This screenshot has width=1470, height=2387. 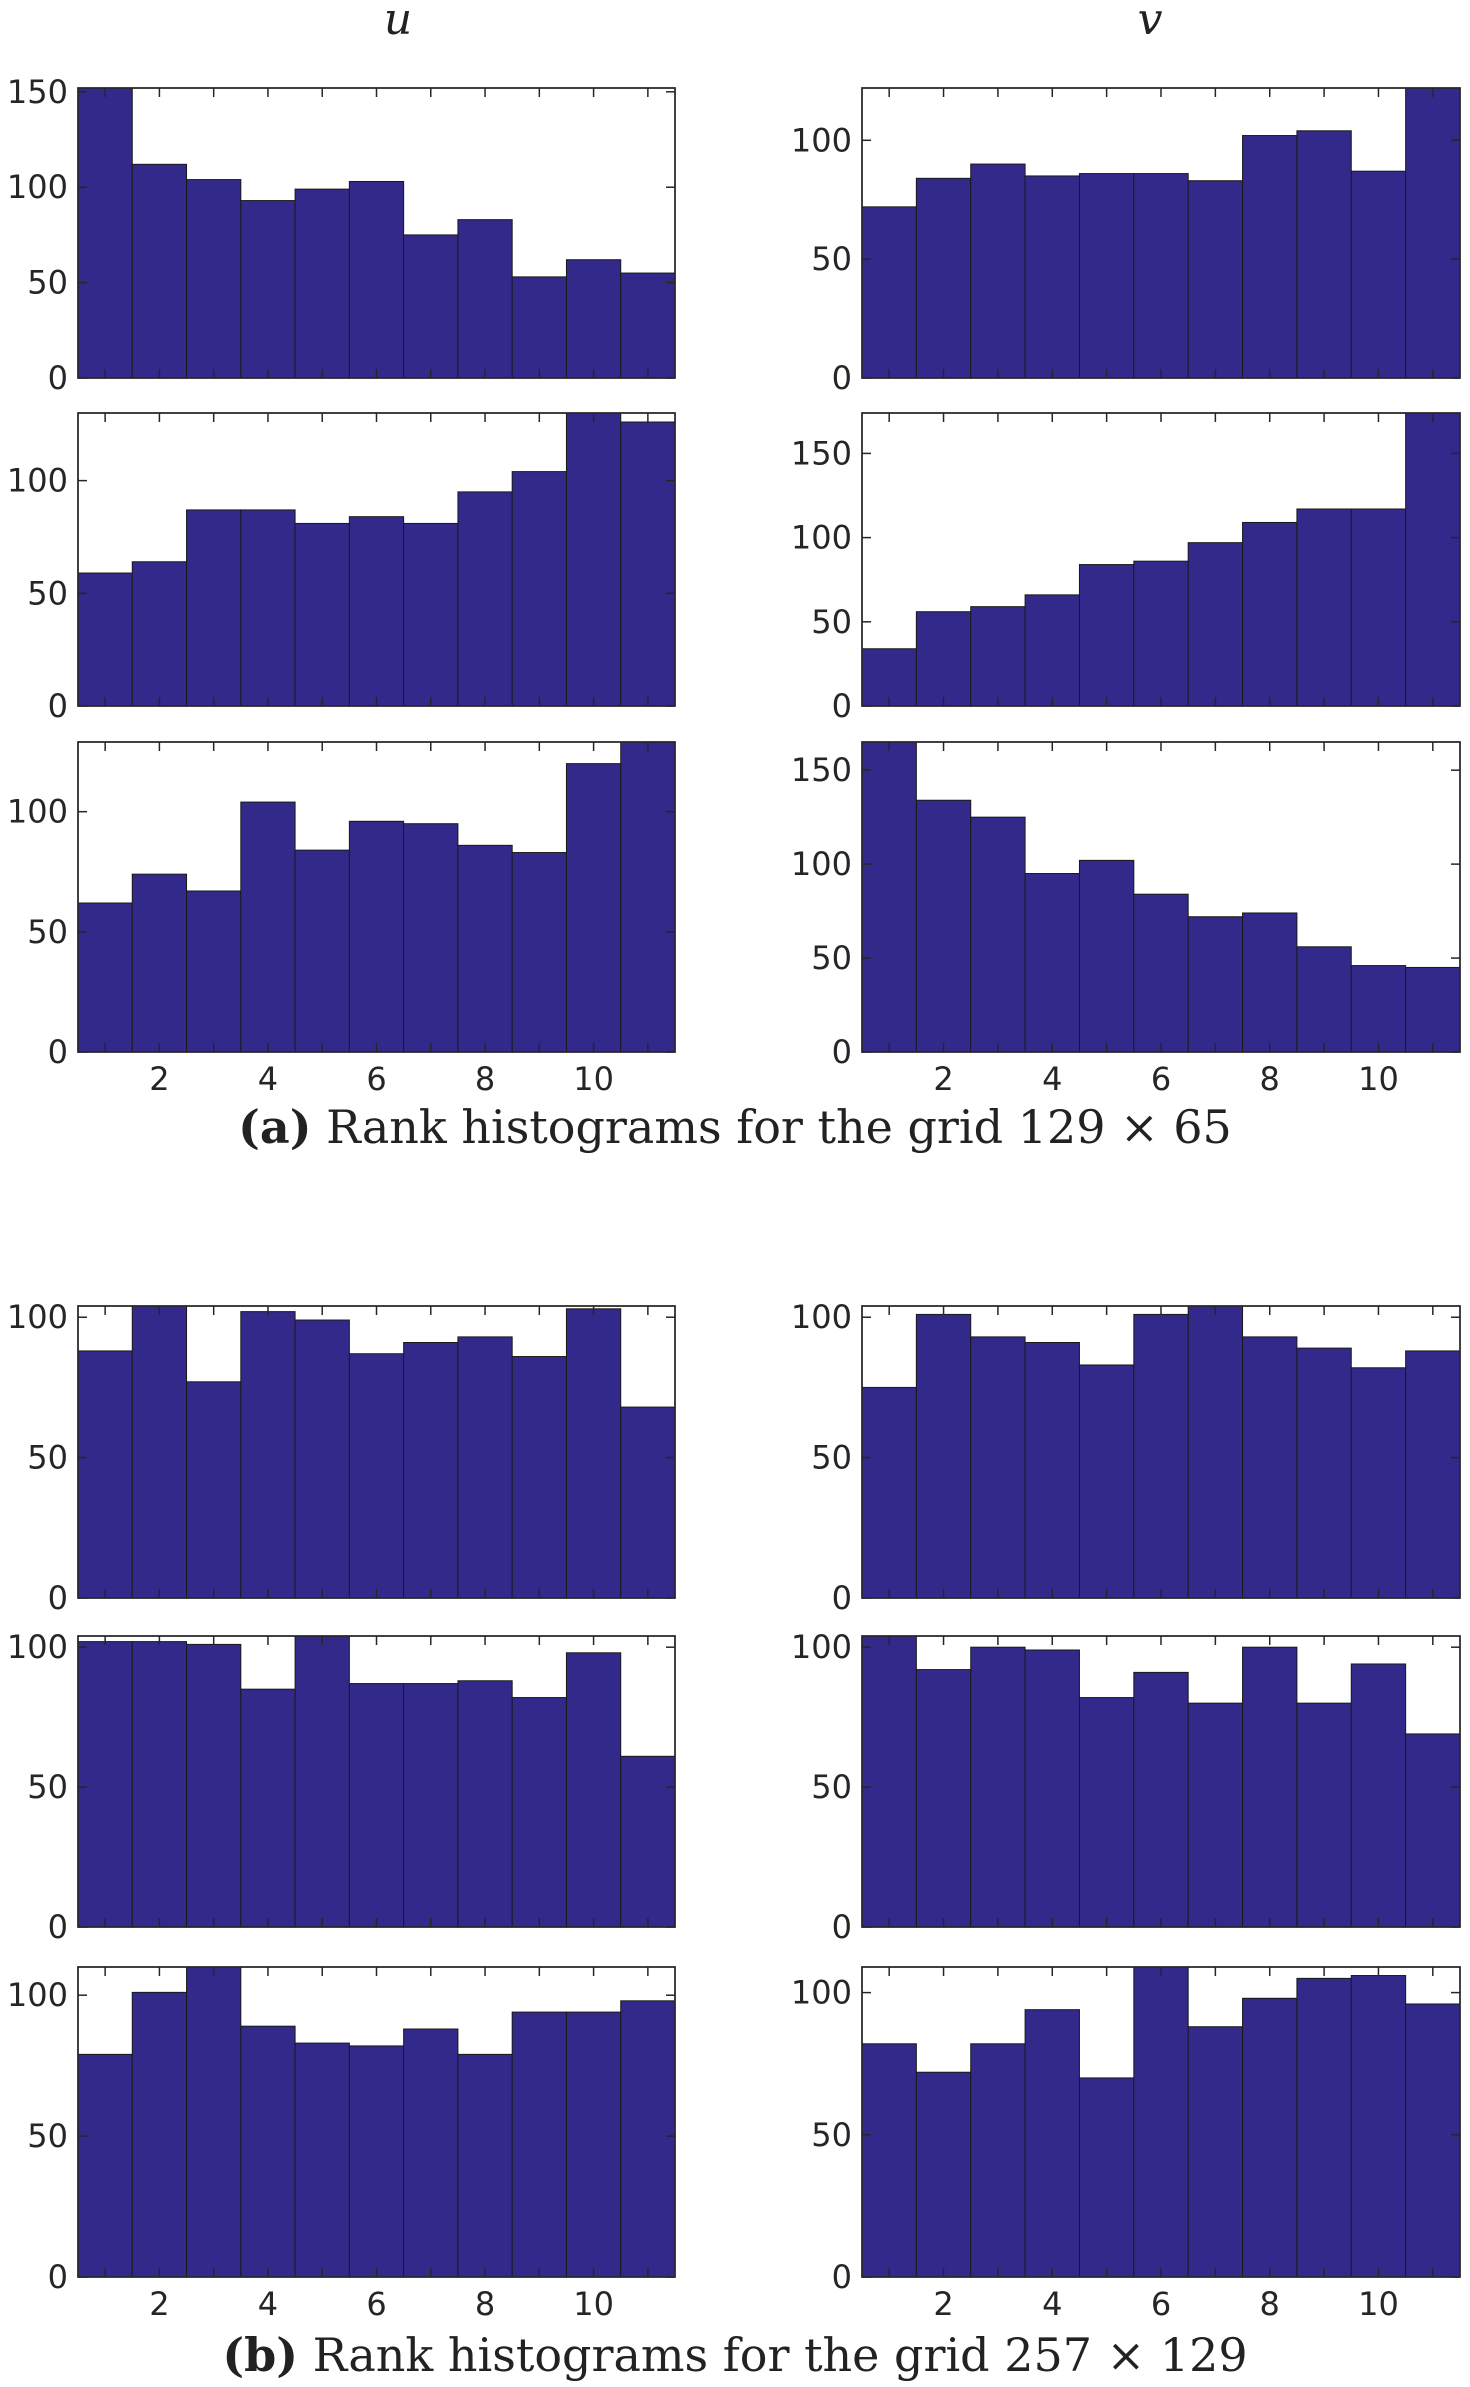 What do you see at coordinates (1126, 1457) in the screenshot?
I see `histogram-b-v-1: 0 50 100` at bounding box center [1126, 1457].